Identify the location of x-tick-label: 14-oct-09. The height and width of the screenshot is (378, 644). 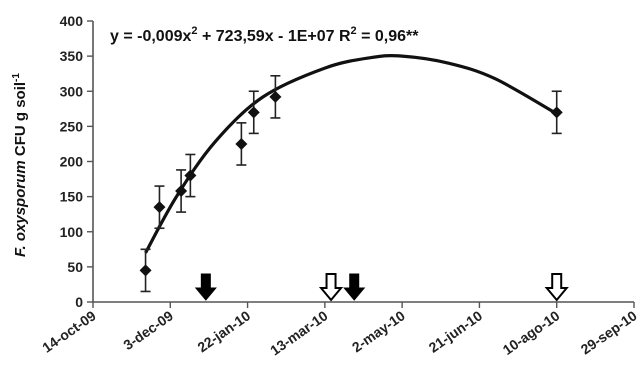
(69, 331).